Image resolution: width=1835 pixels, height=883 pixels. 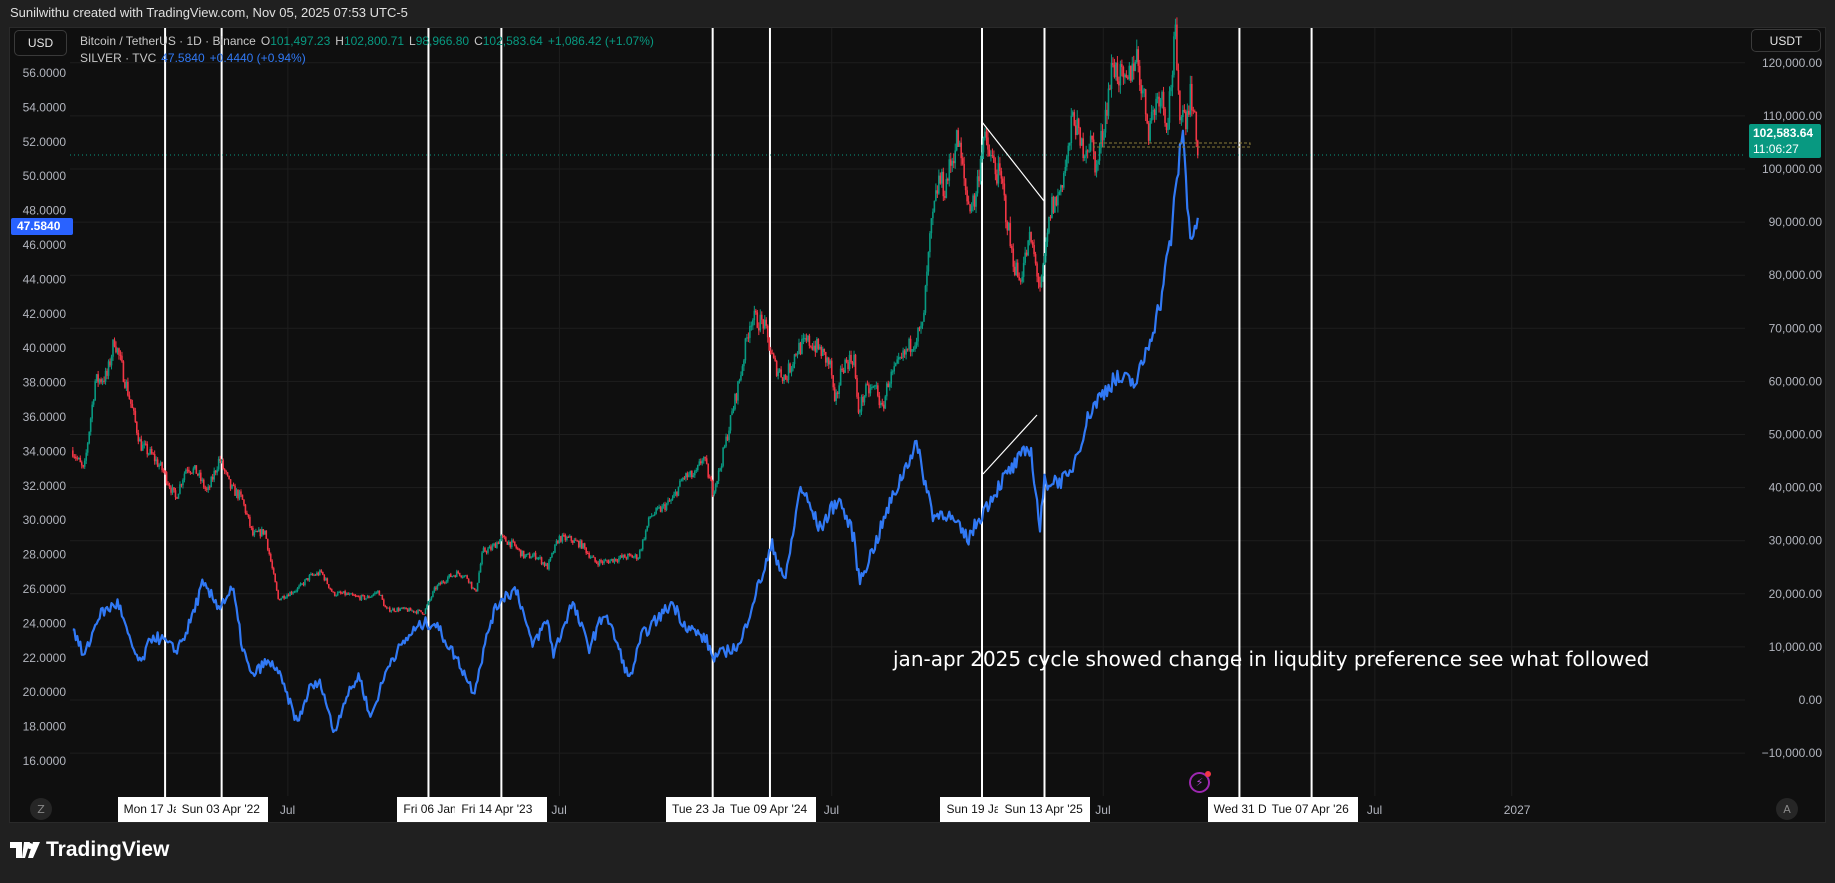 I want to click on silver-legend: SILVER · TVC 47.5840 +0.4440 (+0.94%), so click(x=195, y=58).